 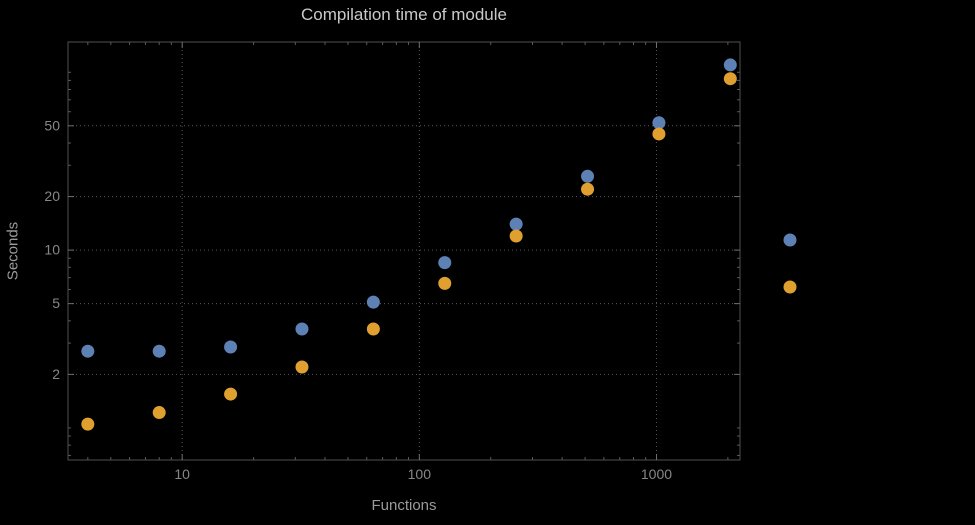 What do you see at coordinates (790, 240) in the screenshot?
I see `legend-marker-blue` at bounding box center [790, 240].